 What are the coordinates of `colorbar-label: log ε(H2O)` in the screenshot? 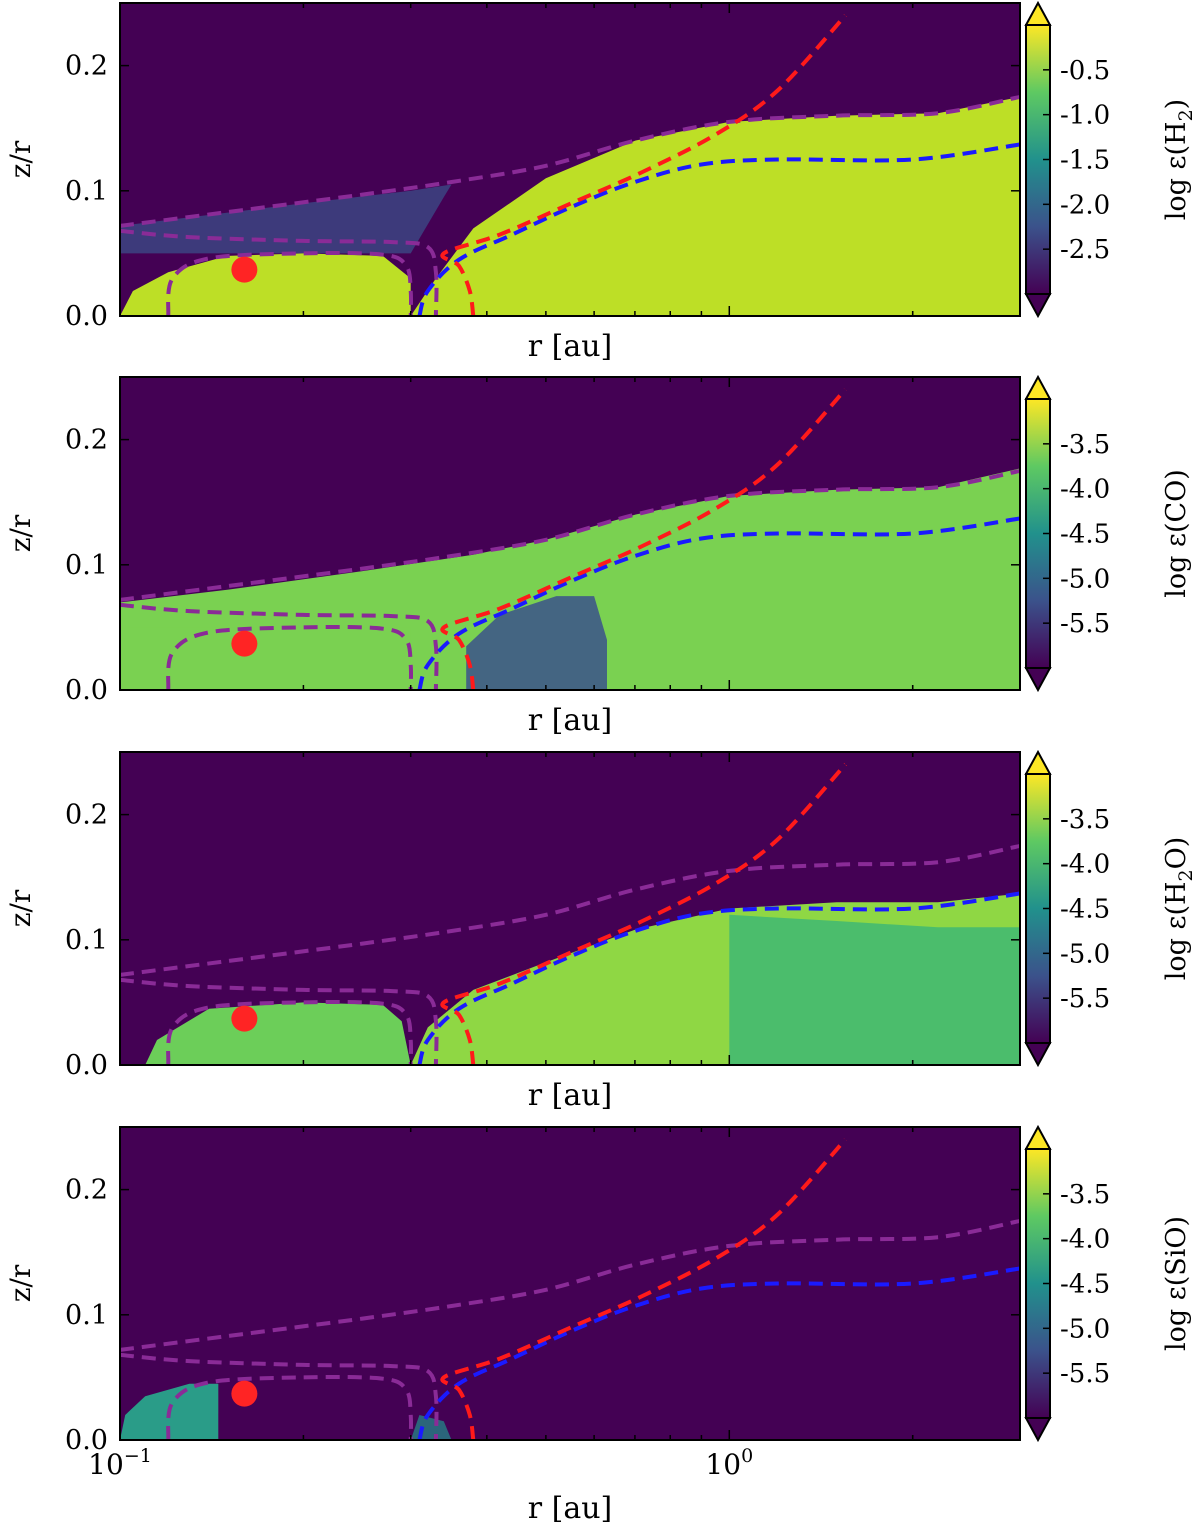 It's located at (1179, 909).